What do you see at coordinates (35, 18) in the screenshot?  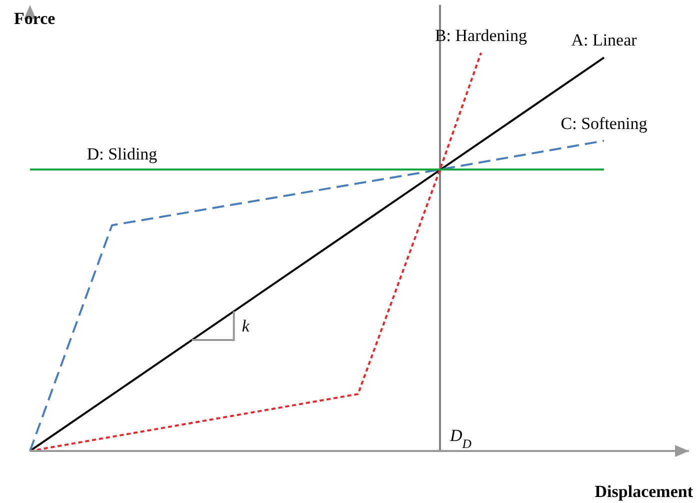 I see `y-axis-title: Force` at bounding box center [35, 18].